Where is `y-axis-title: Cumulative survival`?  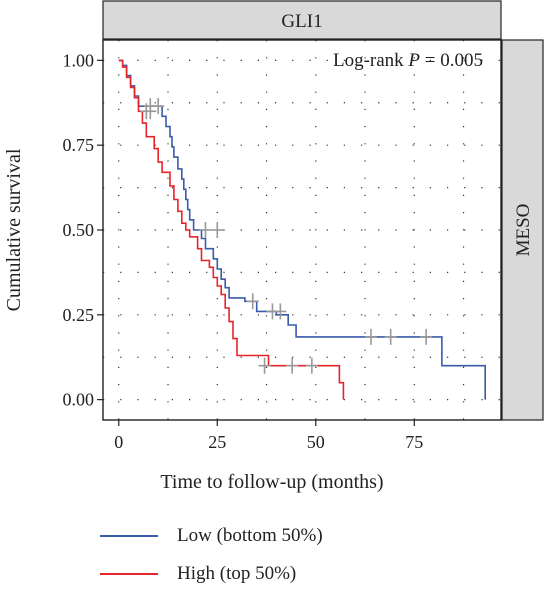
y-axis-title: Cumulative survival is located at coordinates (14, 229).